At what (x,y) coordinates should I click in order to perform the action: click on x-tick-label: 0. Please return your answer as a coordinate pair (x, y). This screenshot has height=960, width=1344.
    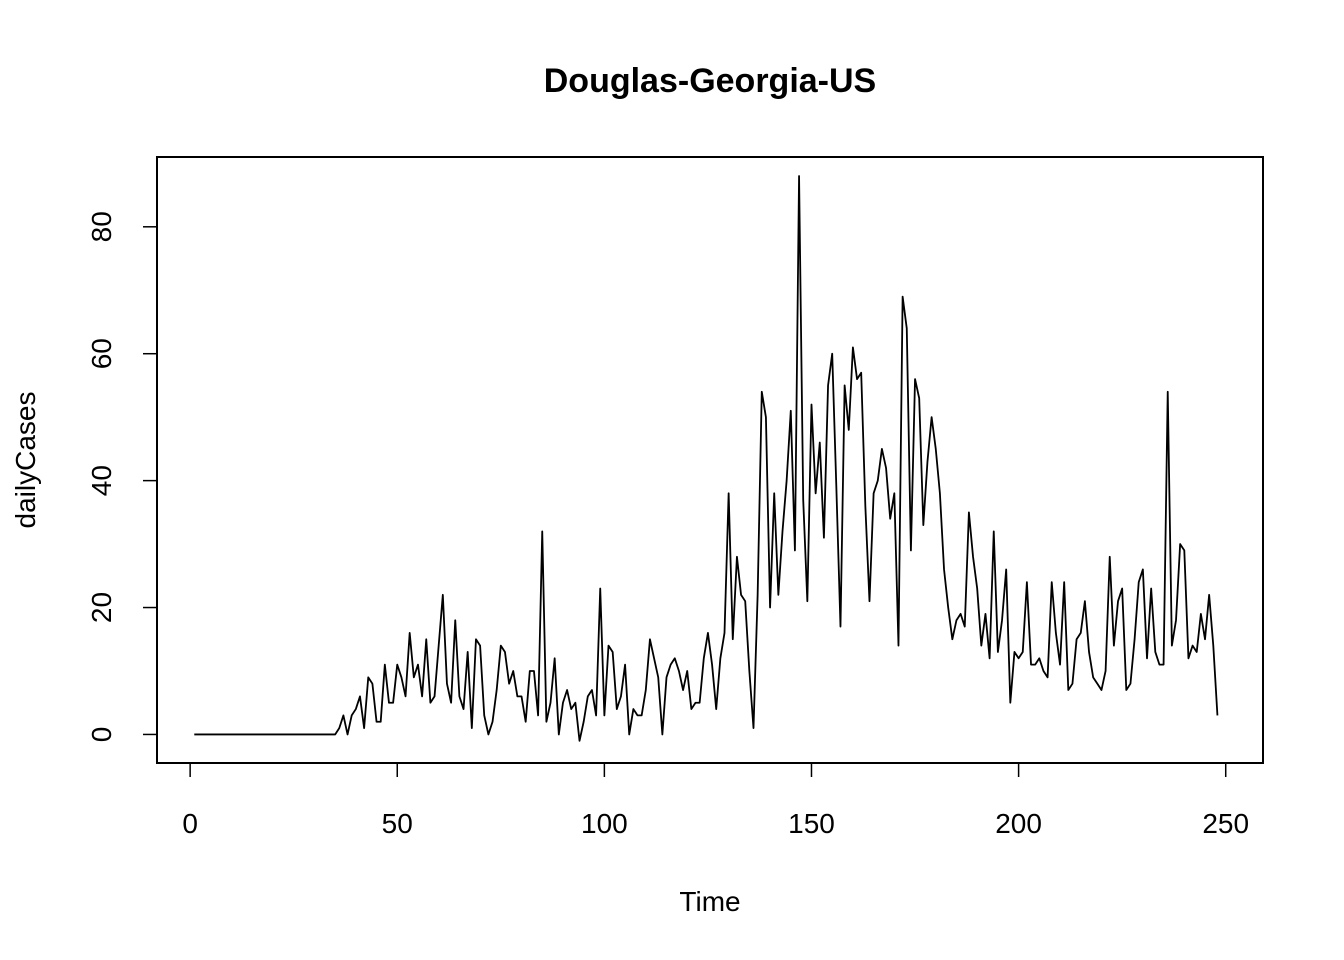
    Looking at the image, I should click on (190, 823).